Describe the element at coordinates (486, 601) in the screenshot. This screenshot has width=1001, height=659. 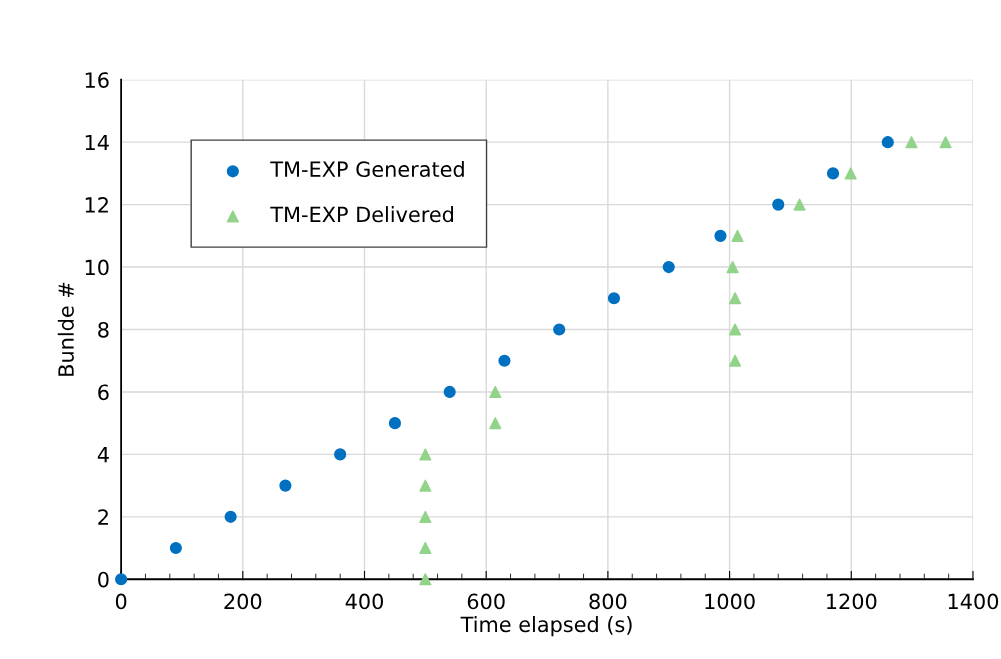
I see `x-tick-label: 600` at that location.